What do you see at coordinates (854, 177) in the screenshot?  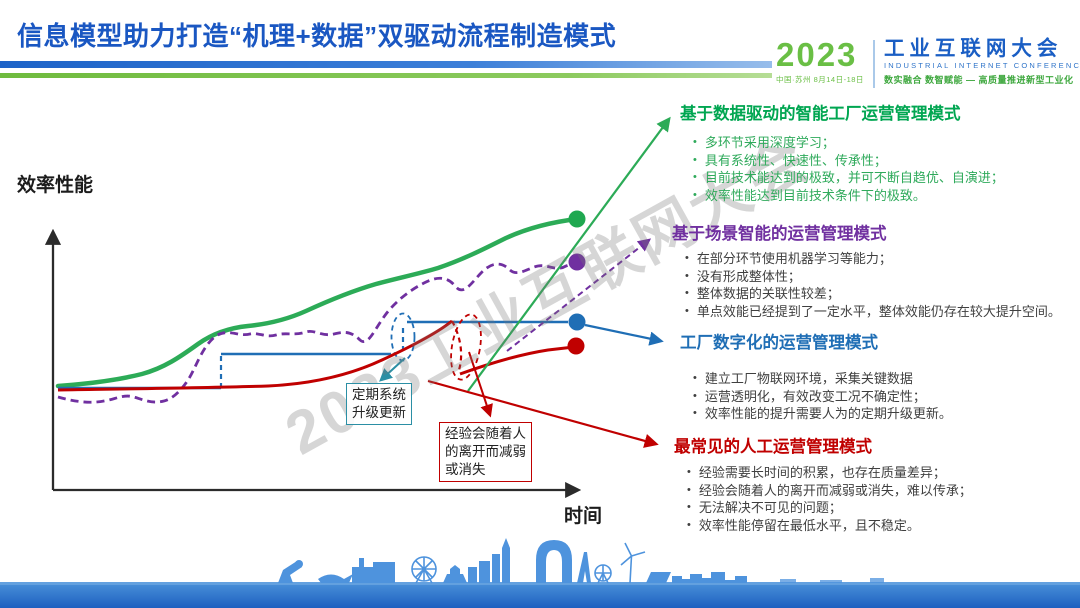 I see `bullet-text: 目前技术能达到的极致，并可不断自趋优、自演进；` at bounding box center [854, 177].